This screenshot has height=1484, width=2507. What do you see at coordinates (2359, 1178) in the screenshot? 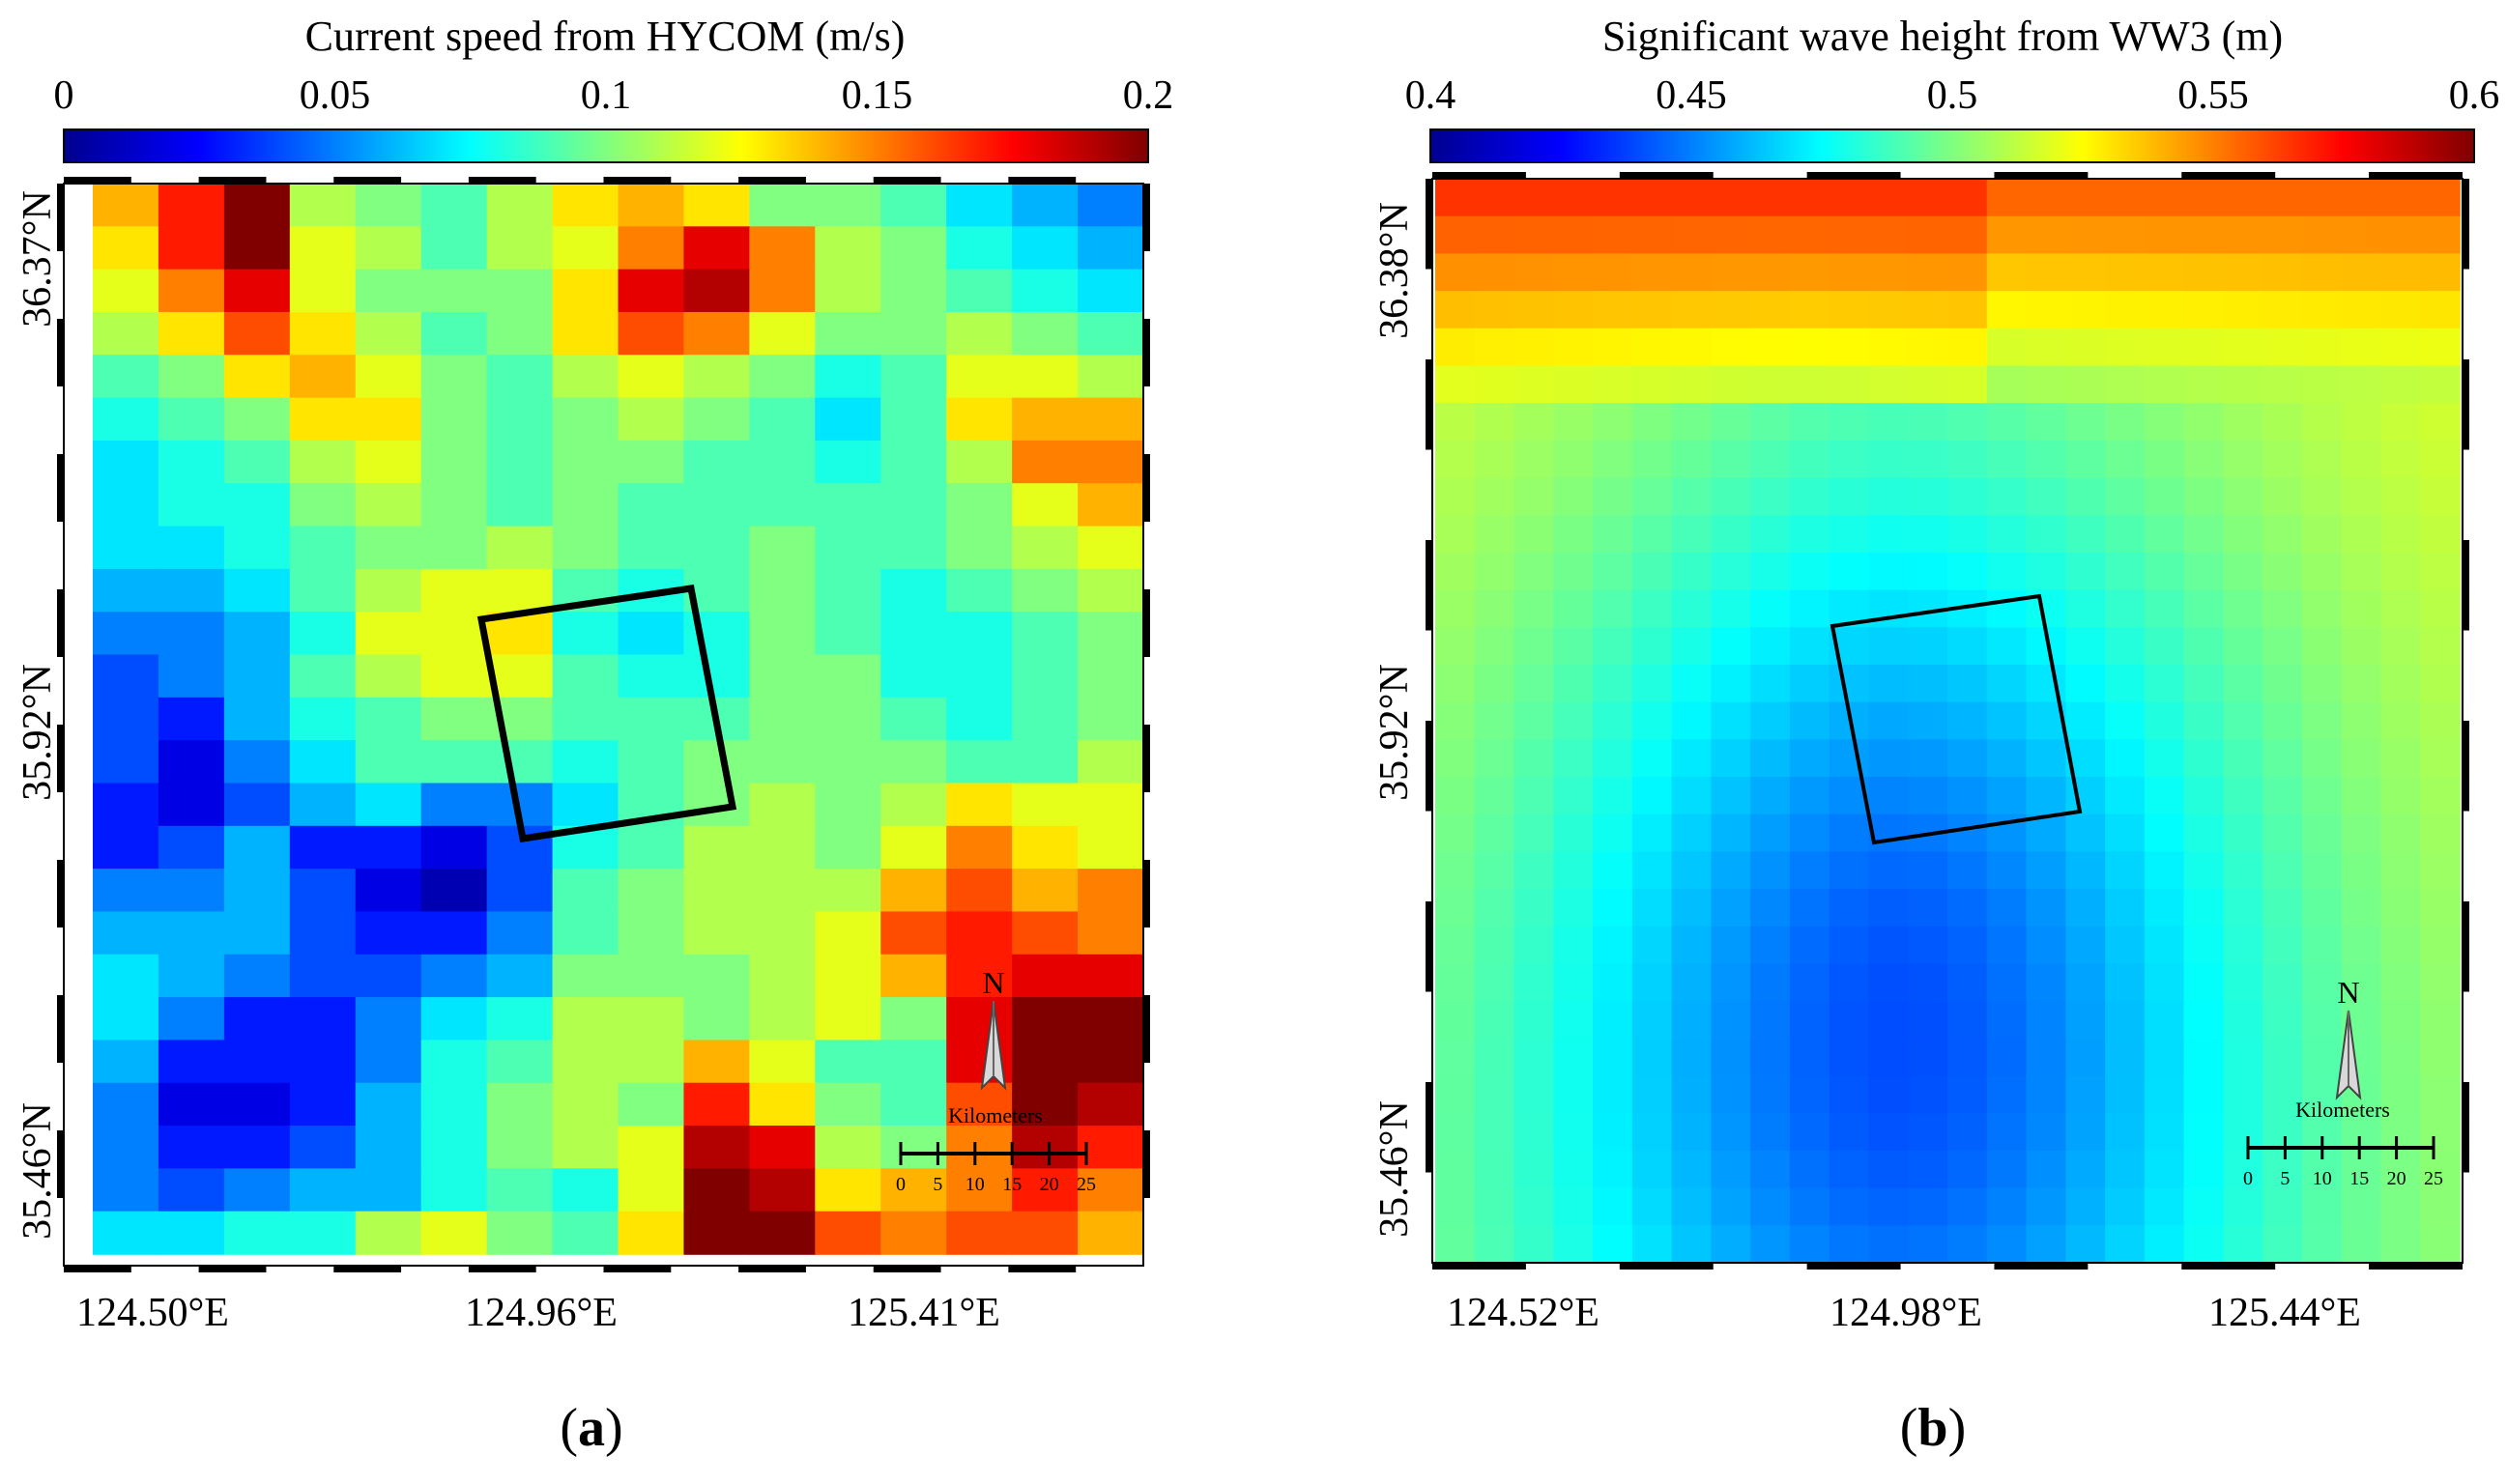
I see `scale-tick-label-b: 15` at bounding box center [2359, 1178].